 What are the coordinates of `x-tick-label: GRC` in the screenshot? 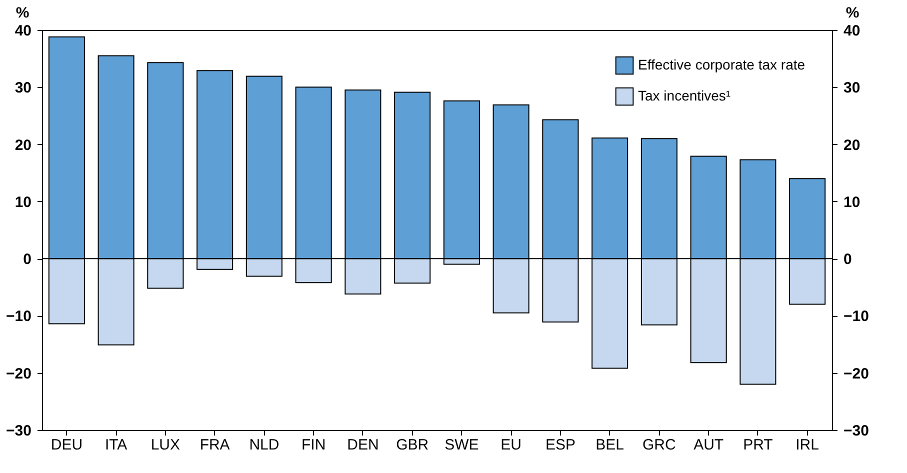 It's located at (659, 445).